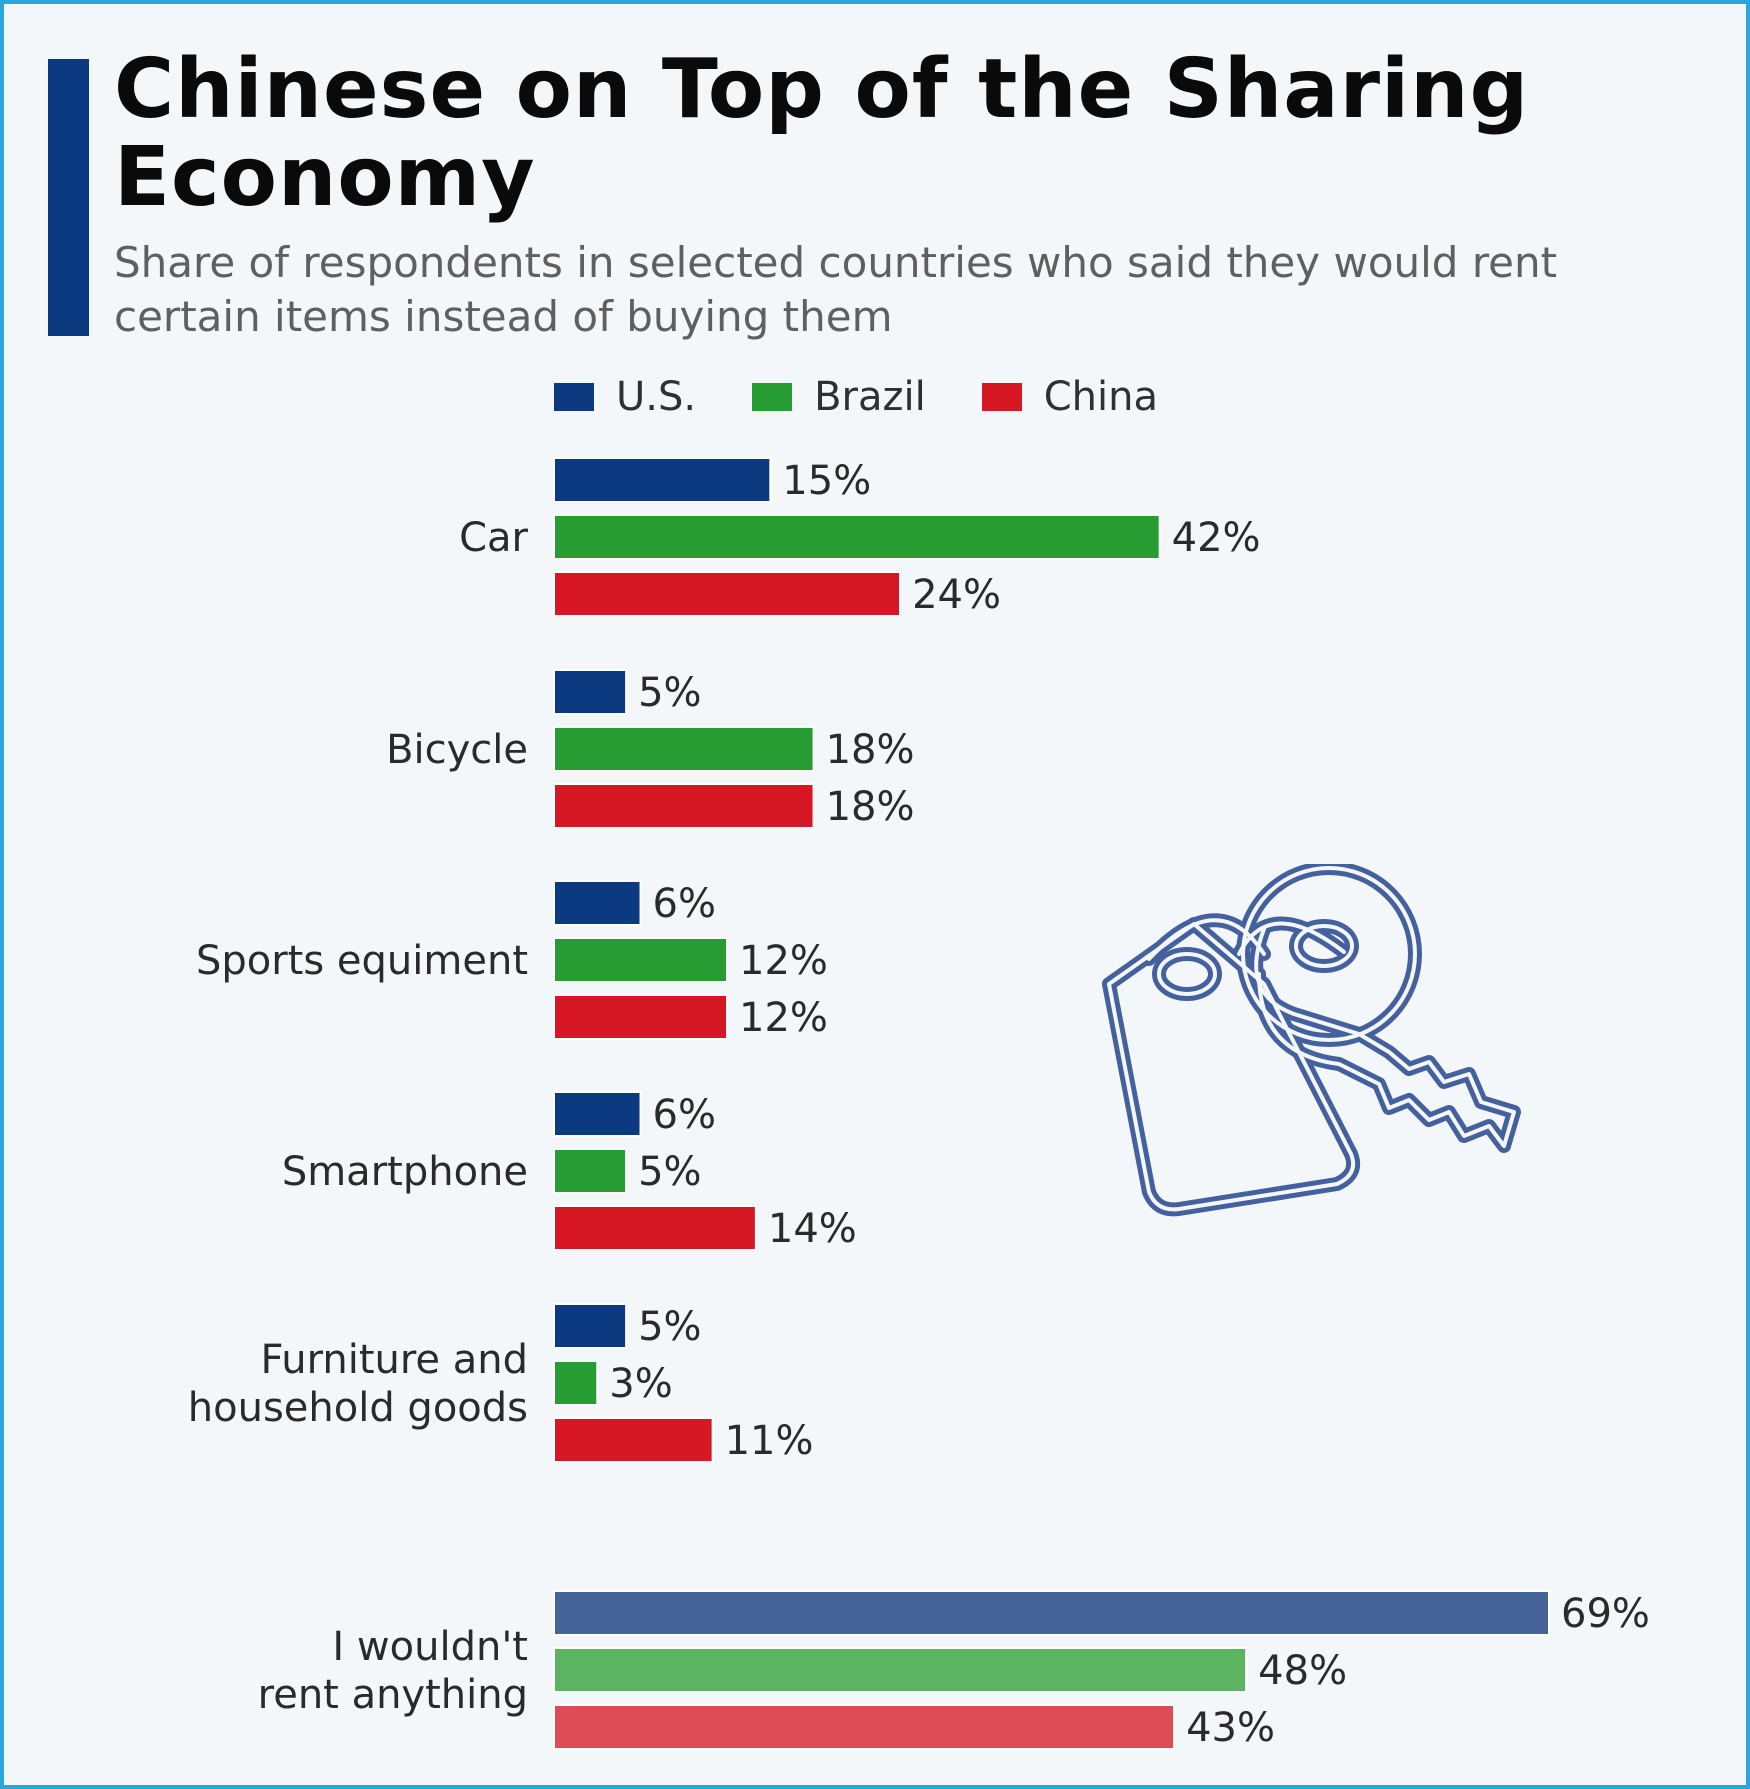  Describe the element at coordinates (457, 750) in the screenshot. I see `category-label: Bicycle` at that location.